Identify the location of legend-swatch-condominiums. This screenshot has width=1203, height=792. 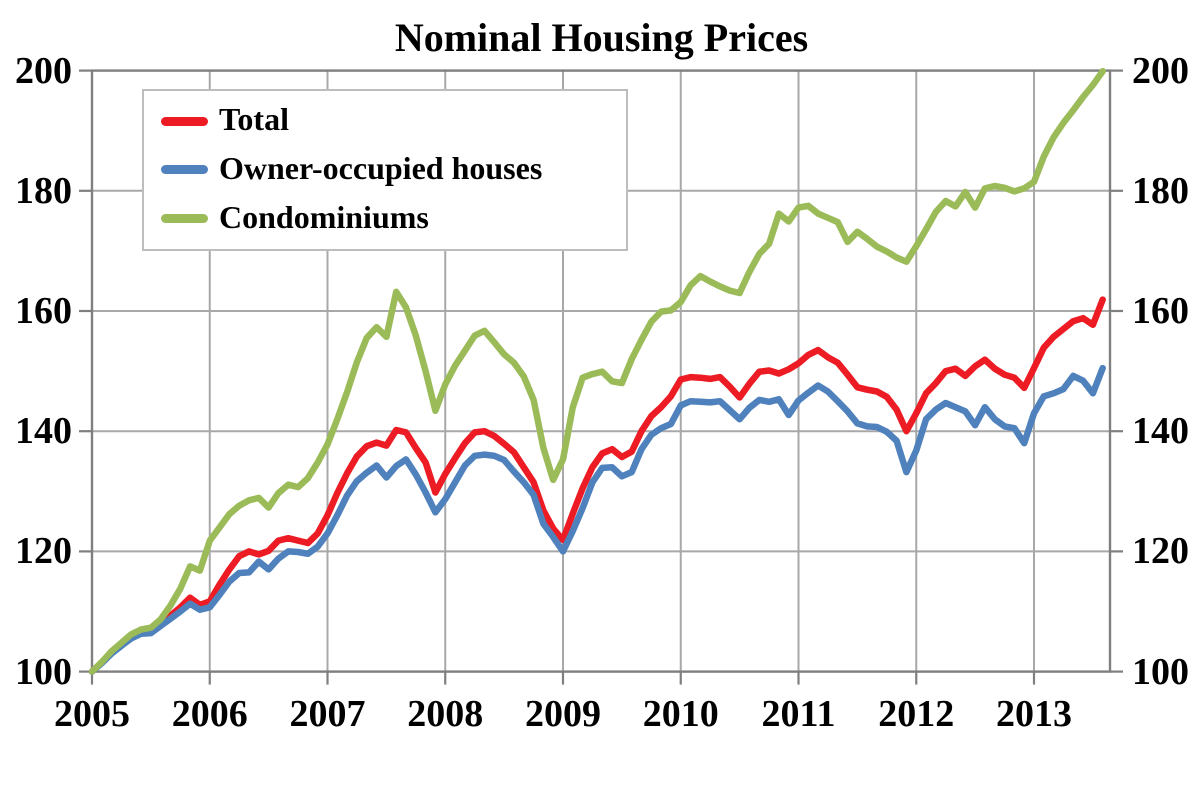
(184, 219).